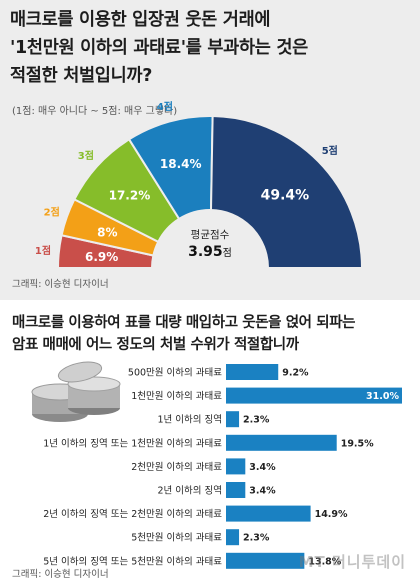 The height and width of the screenshot is (586, 420). What do you see at coordinates (155, 345) in the screenshot?
I see `chart-title-2-line: 암표 매매에 어느 정도의 처벌 수위가 적절합니까` at bounding box center [155, 345].